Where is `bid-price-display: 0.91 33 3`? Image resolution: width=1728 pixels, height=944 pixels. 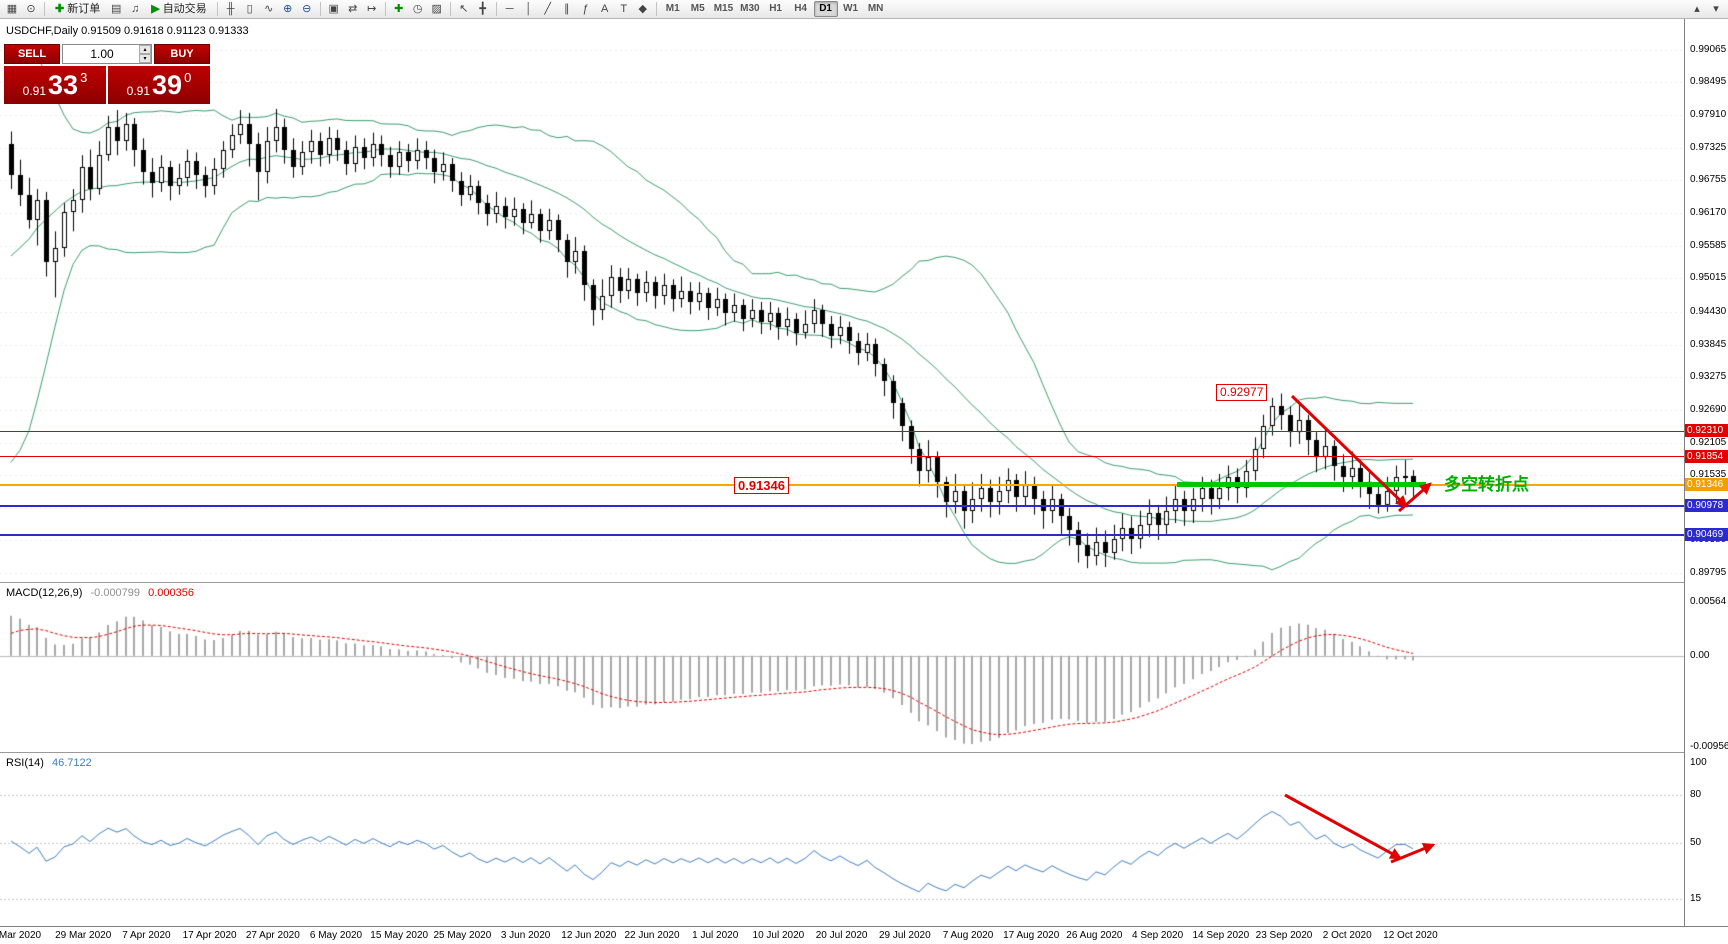
bid-price-display: 0.91 33 3 is located at coordinates (55, 85).